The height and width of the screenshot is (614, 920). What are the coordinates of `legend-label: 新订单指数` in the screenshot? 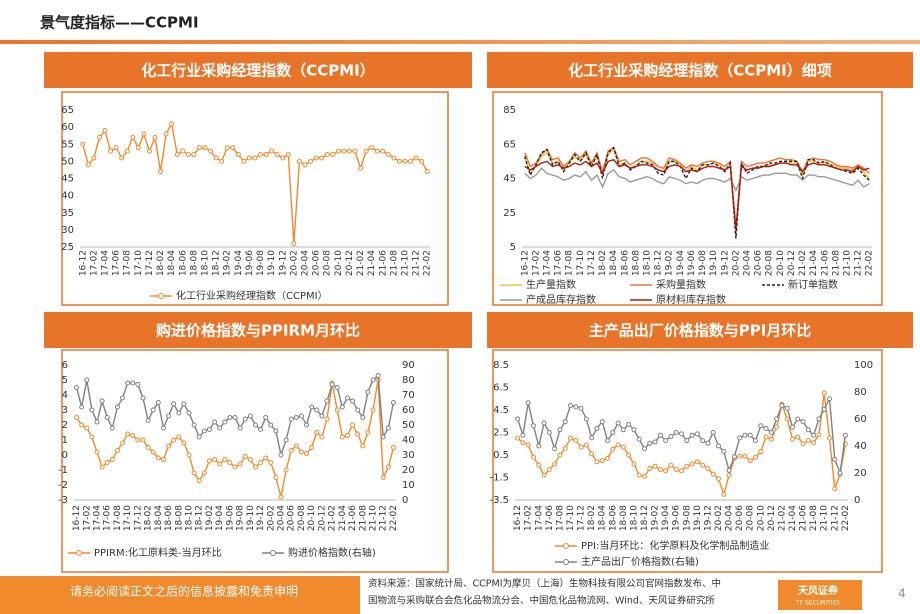 It's located at (813, 284).